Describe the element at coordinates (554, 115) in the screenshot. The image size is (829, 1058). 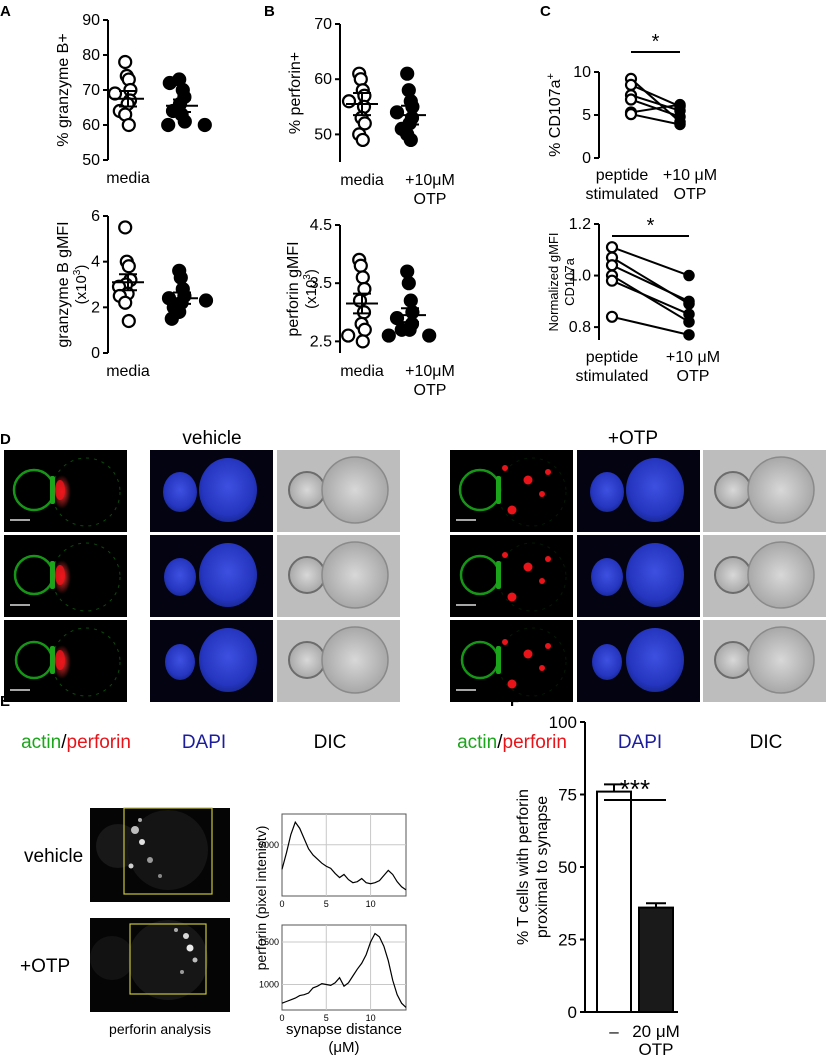
I see `y-axis-label: % CD107a+` at that location.